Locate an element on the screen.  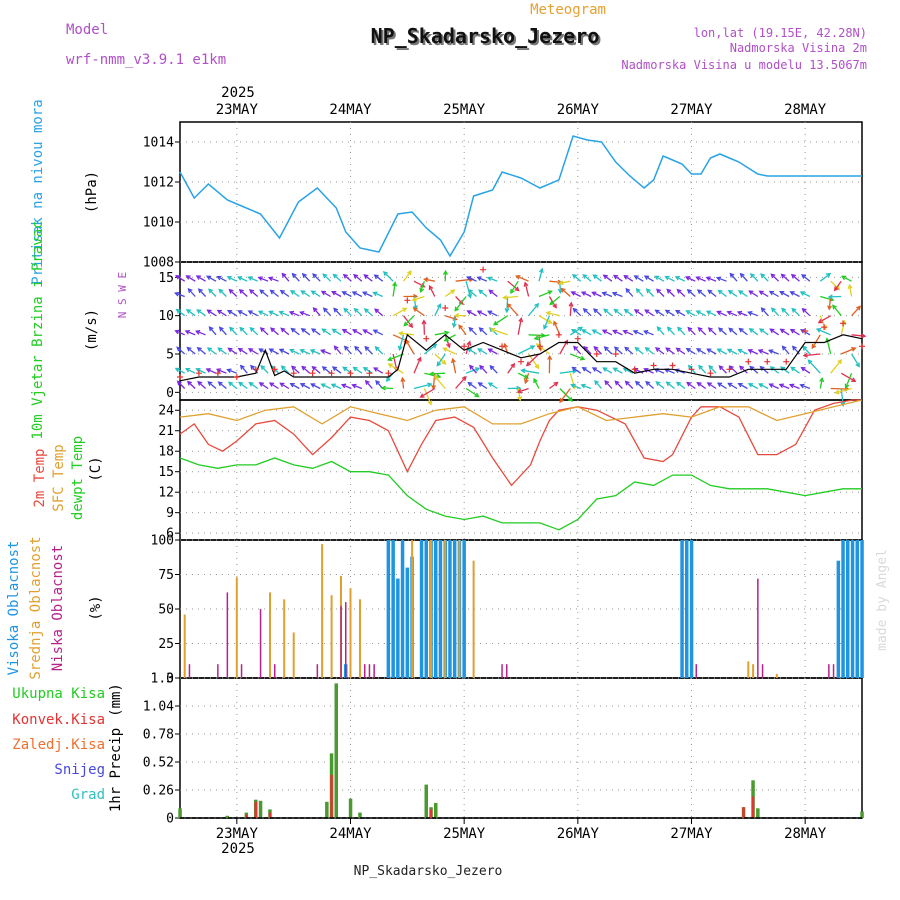
ytick-label: 100 is located at coordinates (162, 541).